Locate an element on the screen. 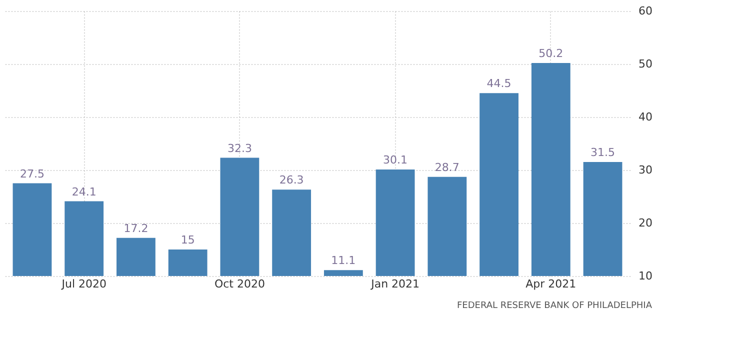 The image size is (730, 340). data-label: 15 is located at coordinates (187, 240).